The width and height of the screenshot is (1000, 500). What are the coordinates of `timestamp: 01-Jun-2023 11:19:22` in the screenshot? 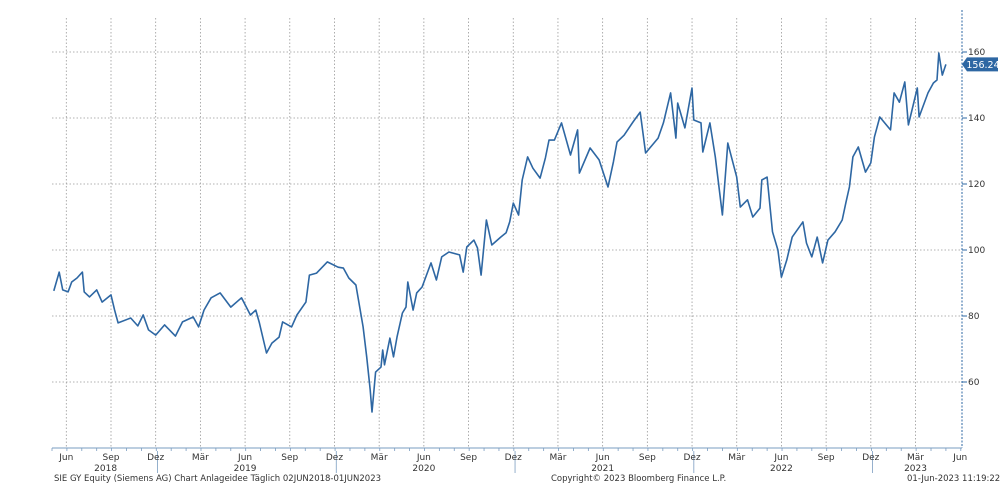 It's located at (953, 479).